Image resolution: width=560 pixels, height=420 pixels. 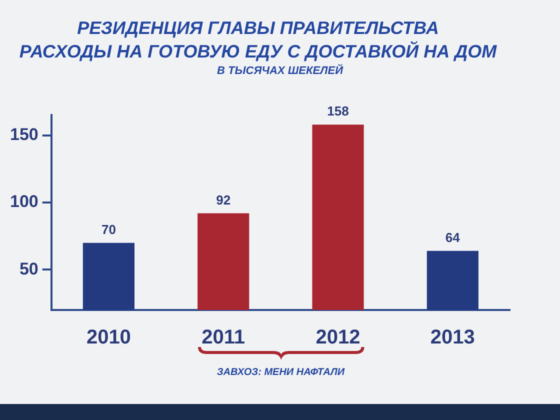 What do you see at coordinates (258, 28) in the screenshot?
I see `chart-title: РЕЗИДЕНЦИЯ ГЛАВЫ ПРАВИТЕЛЬСТВА` at bounding box center [258, 28].